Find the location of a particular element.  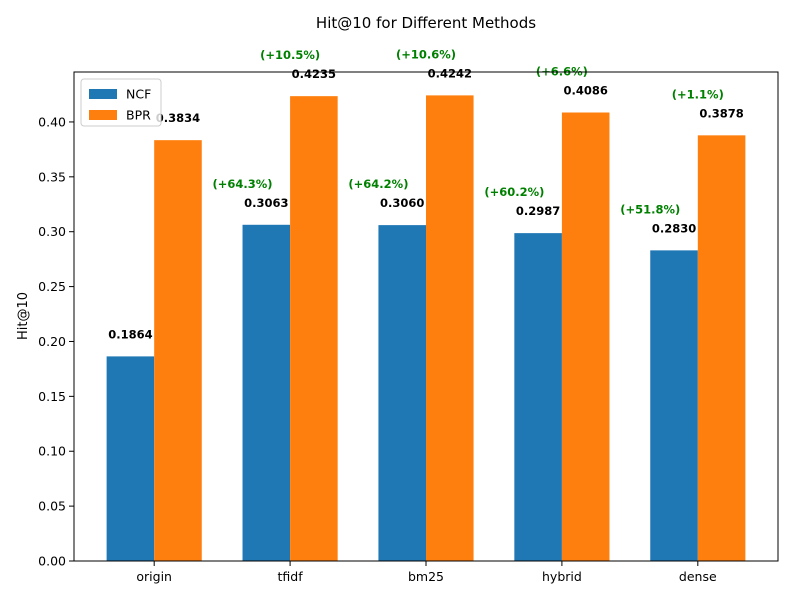

y-tick-label-0.15: 0.15 is located at coordinates (52, 396).